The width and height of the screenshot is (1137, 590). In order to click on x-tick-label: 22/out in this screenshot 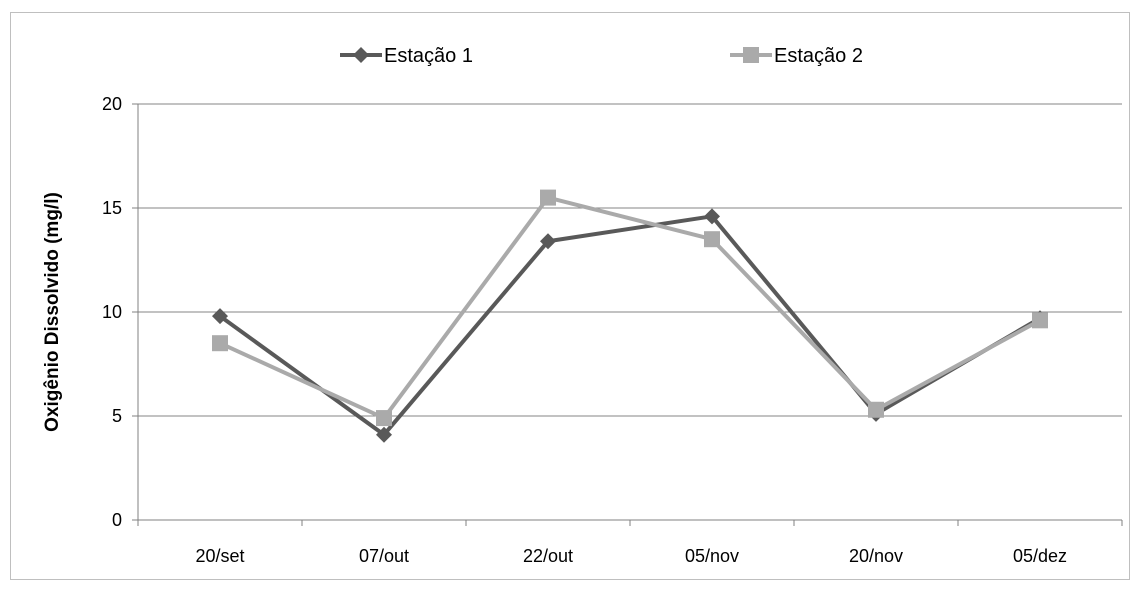, I will do `click(548, 556)`.